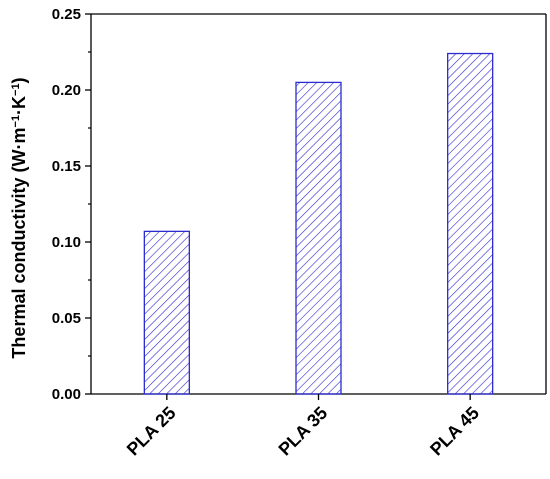 This screenshot has height=479, width=550. What do you see at coordinates (66, 318) in the screenshot?
I see `y-tick-label: 0.05` at bounding box center [66, 318].